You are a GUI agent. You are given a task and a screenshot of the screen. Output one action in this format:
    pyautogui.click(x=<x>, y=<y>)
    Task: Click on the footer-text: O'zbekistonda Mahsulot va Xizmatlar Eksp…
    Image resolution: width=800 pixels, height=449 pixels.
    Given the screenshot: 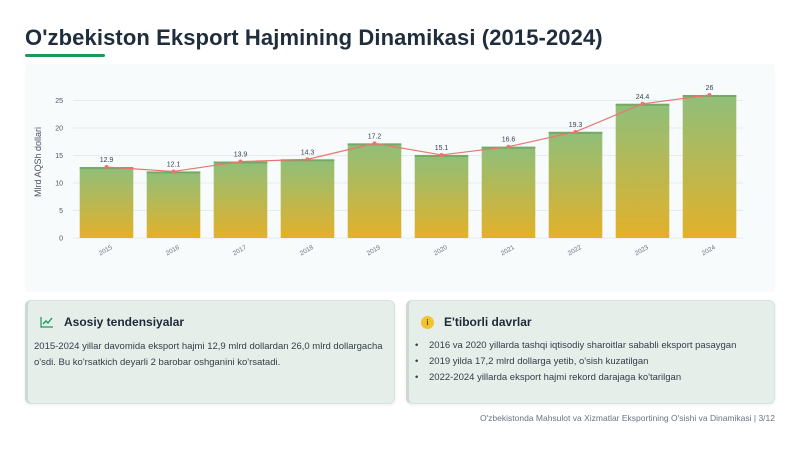 What is the action you would take?
    pyautogui.click(x=627, y=418)
    